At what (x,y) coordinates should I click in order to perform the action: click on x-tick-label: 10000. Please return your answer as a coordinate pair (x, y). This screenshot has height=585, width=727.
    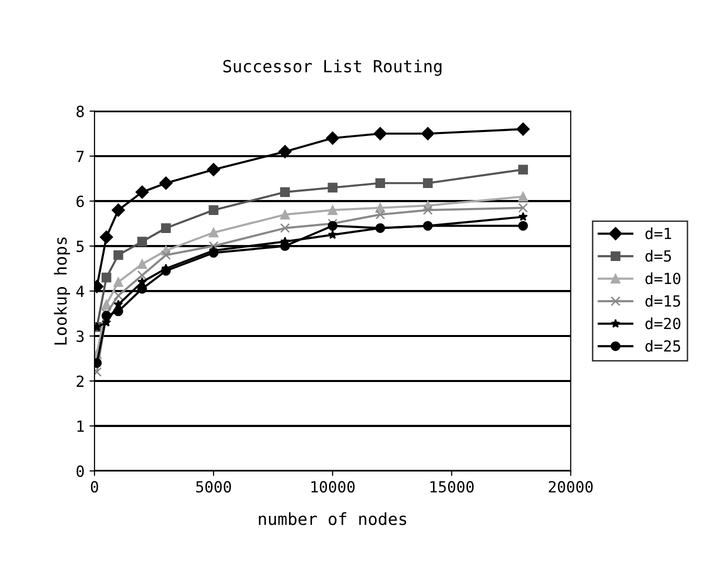
    Looking at the image, I should click on (333, 487).